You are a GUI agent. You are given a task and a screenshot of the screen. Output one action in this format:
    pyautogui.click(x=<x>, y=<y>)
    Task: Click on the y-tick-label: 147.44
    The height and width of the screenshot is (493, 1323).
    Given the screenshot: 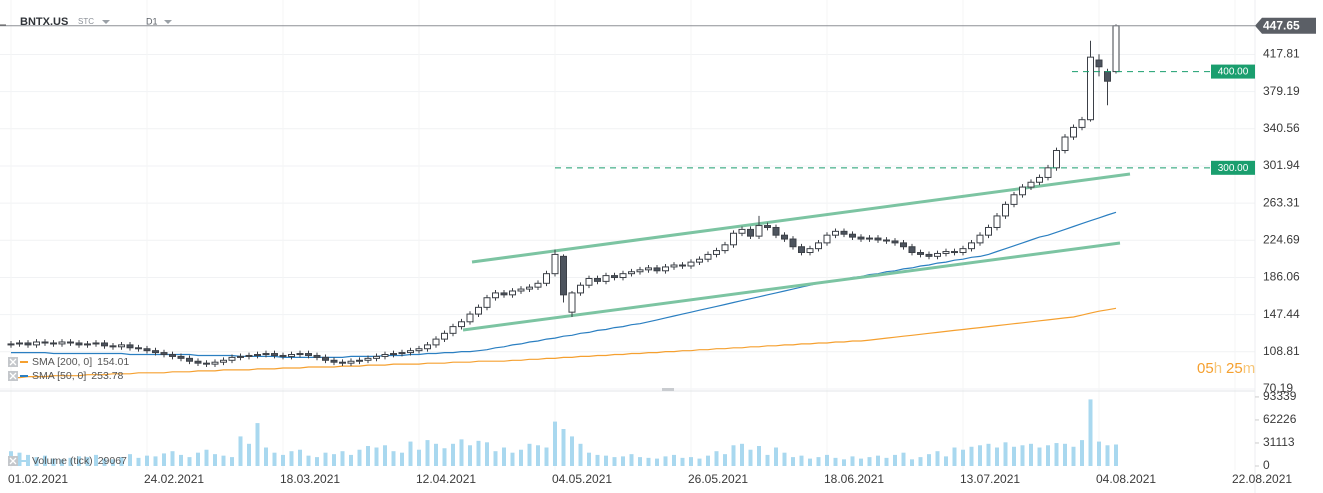 What is the action you would take?
    pyautogui.click(x=1281, y=314)
    